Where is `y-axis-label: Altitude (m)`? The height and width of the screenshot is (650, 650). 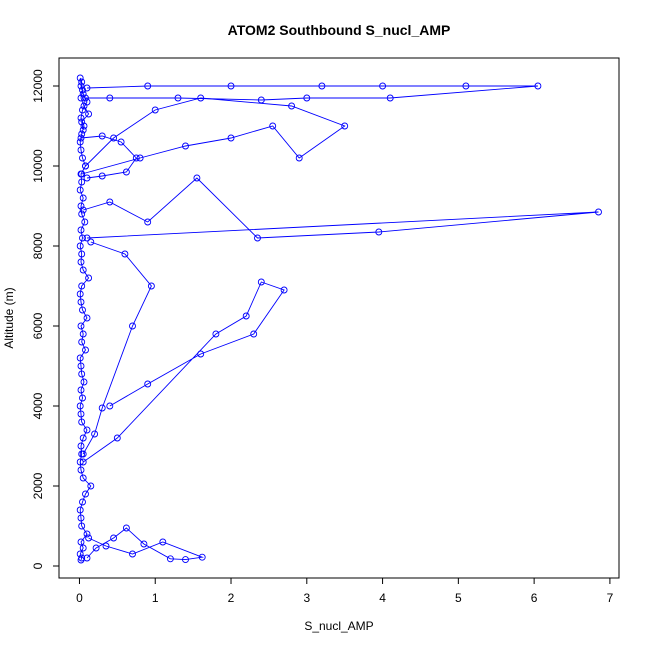
y-axis-label: Altitude (m) is located at coordinates (9, 317).